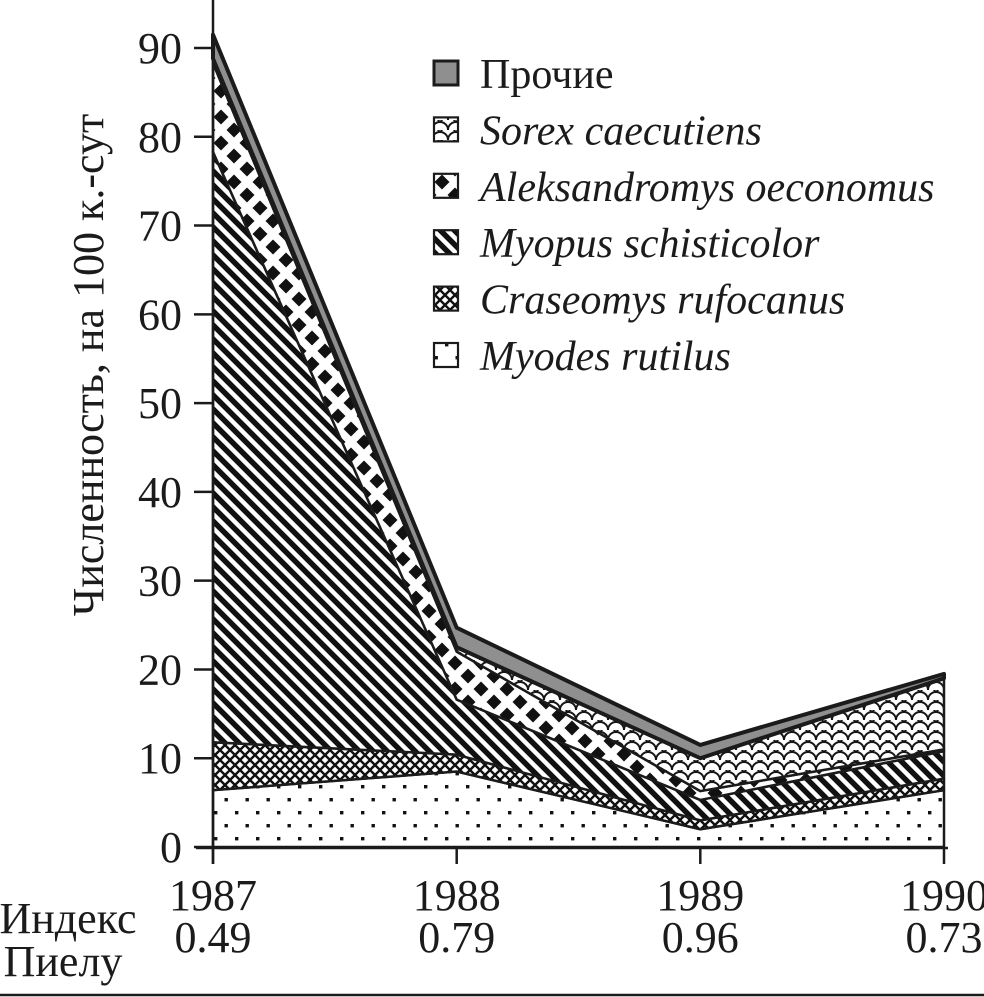 The image size is (984, 997). What do you see at coordinates (944, 937) in the screenshot?
I see `pielou-value-1990: 0.73` at bounding box center [944, 937].